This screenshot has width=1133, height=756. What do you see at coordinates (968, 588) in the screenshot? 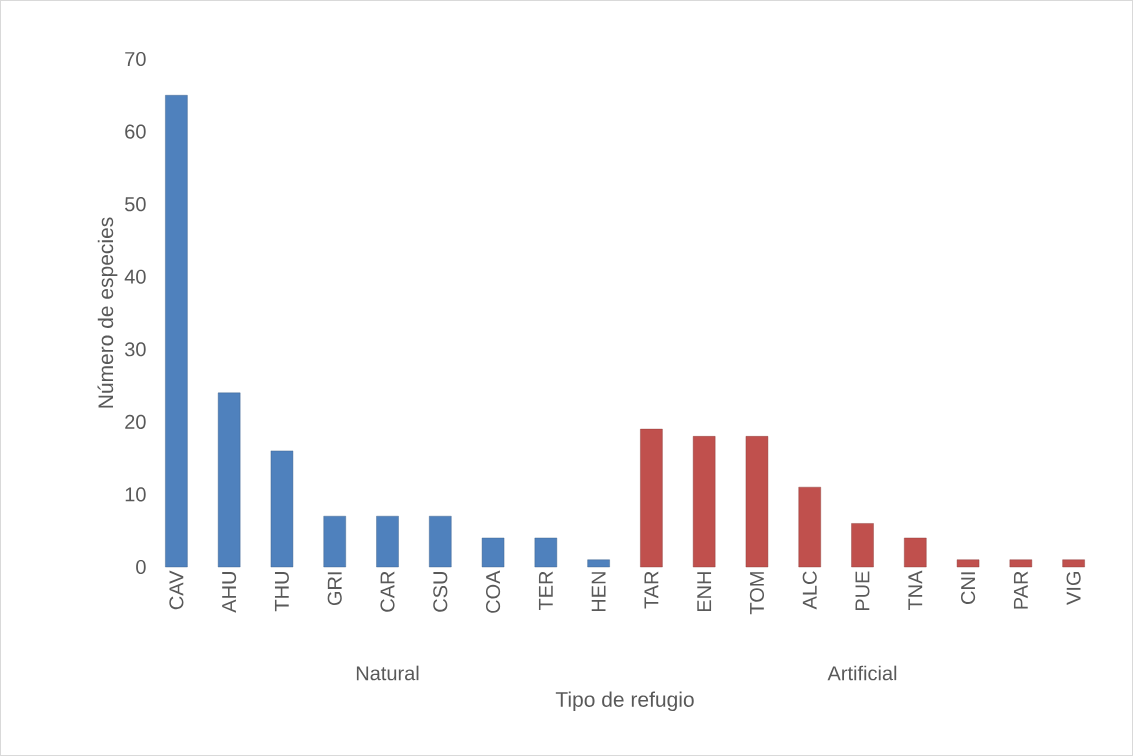
I see `x-tick-label: CNI` at bounding box center [968, 588].